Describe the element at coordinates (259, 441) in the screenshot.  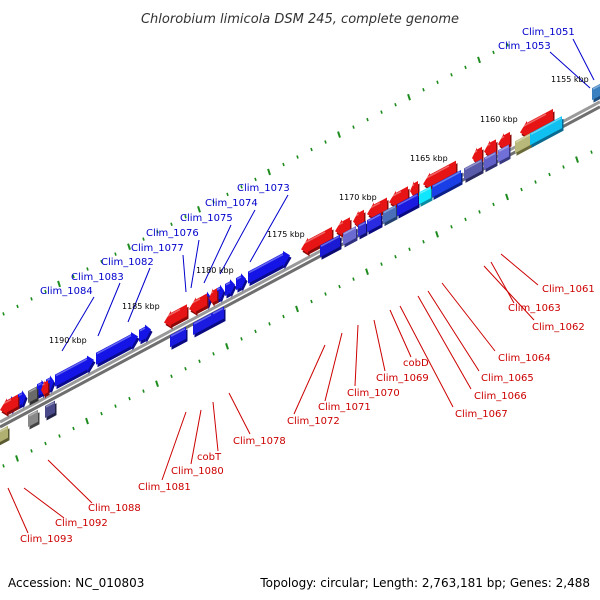
I see `gene-label: Clim_1078` at that location.